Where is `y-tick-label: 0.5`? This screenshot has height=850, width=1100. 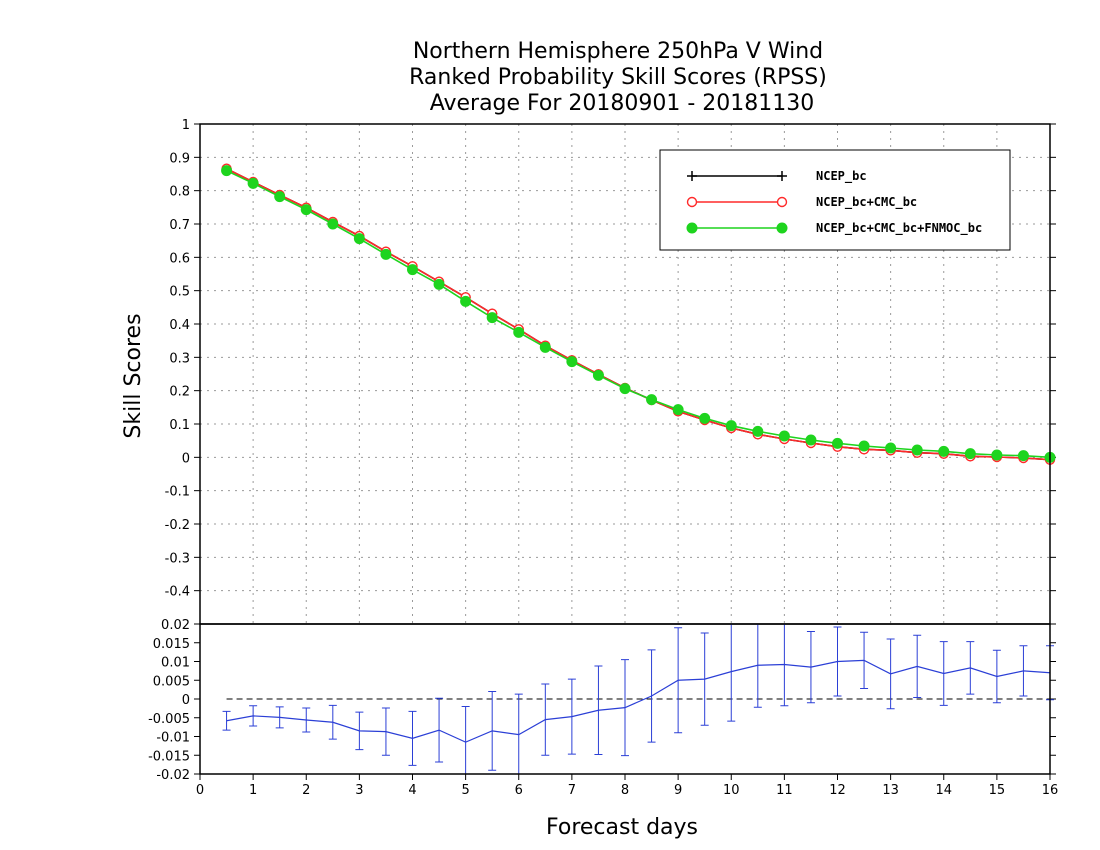 y-tick-label: 0.5 is located at coordinates (179, 292).